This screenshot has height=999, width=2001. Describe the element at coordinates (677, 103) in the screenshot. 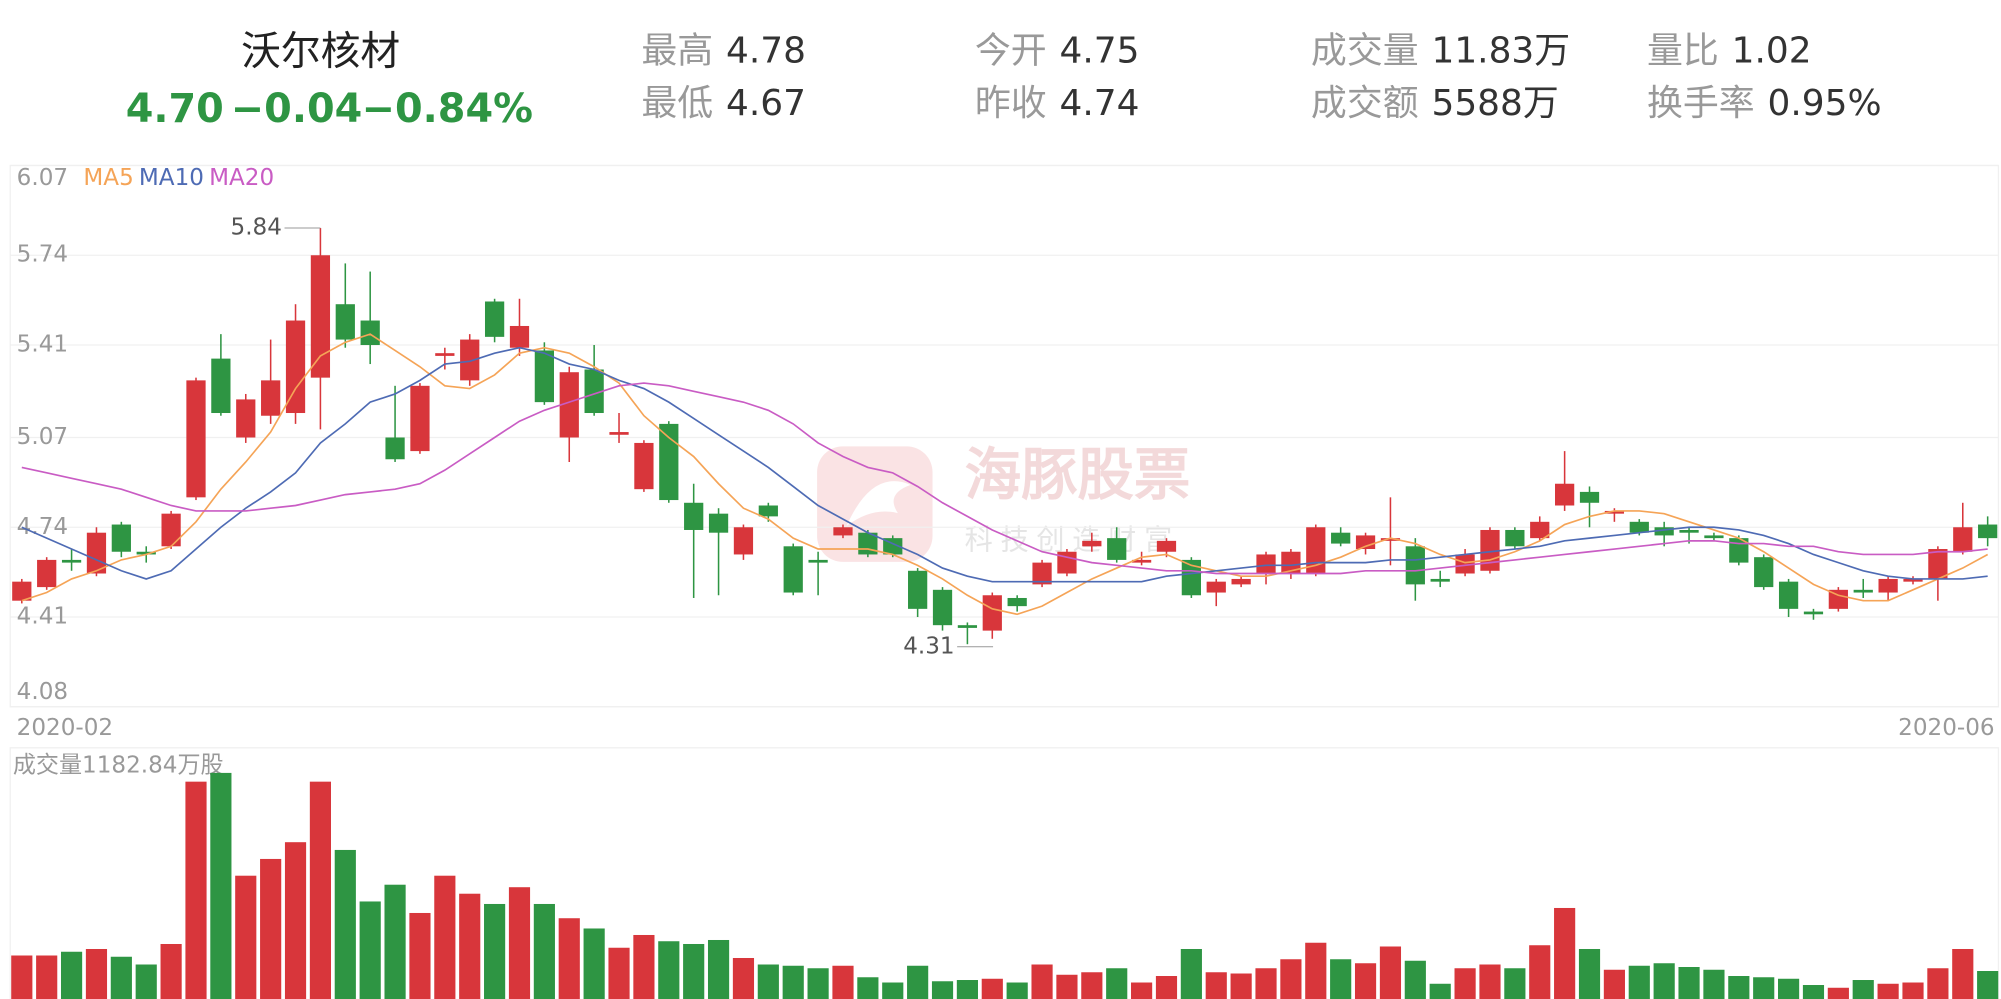

I see `stat-label: 最低` at that location.